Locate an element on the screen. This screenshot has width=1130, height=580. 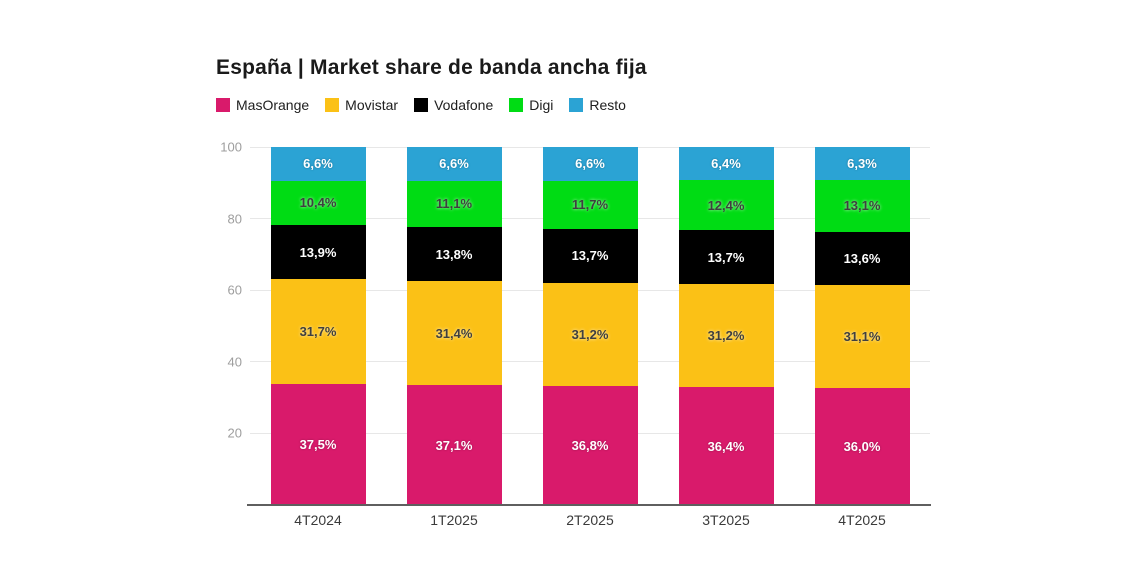
bar-segment: 37,1% is located at coordinates (454, 445).